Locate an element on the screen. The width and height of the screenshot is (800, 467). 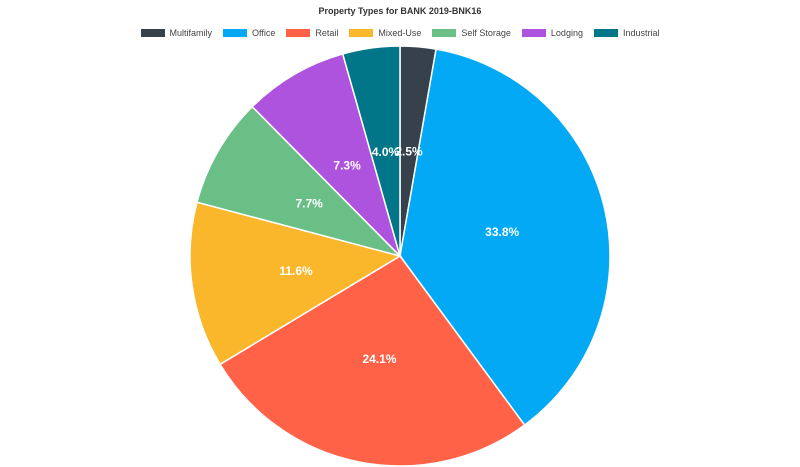
data-label-retail: 24.1% is located at coordinates (379, 359).